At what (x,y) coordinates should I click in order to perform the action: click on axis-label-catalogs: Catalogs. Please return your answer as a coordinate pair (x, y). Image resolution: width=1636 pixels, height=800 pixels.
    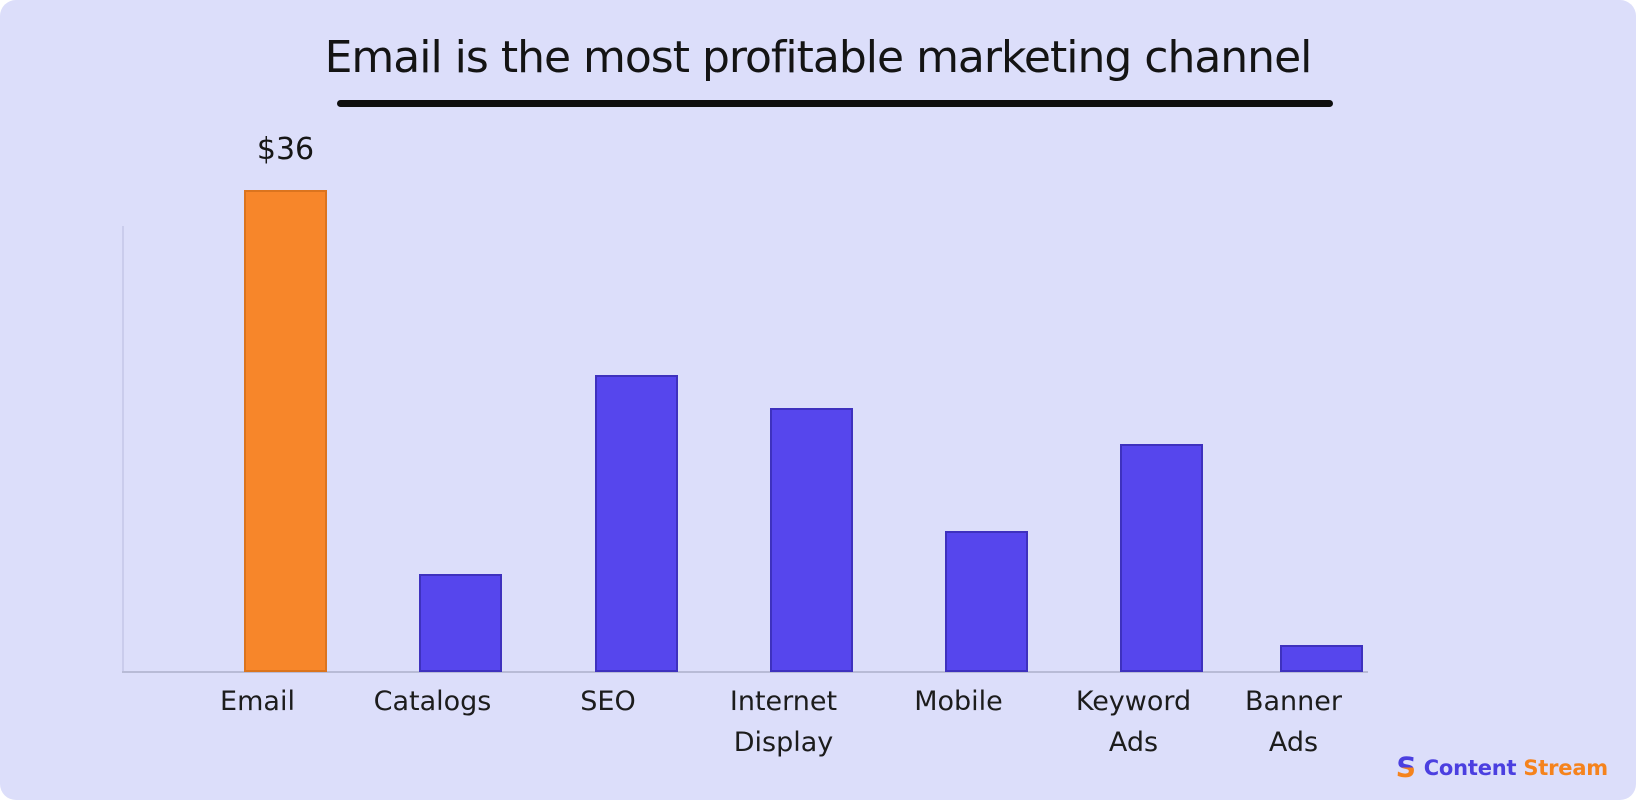
    Looking at the image, I should click on (432, 701).